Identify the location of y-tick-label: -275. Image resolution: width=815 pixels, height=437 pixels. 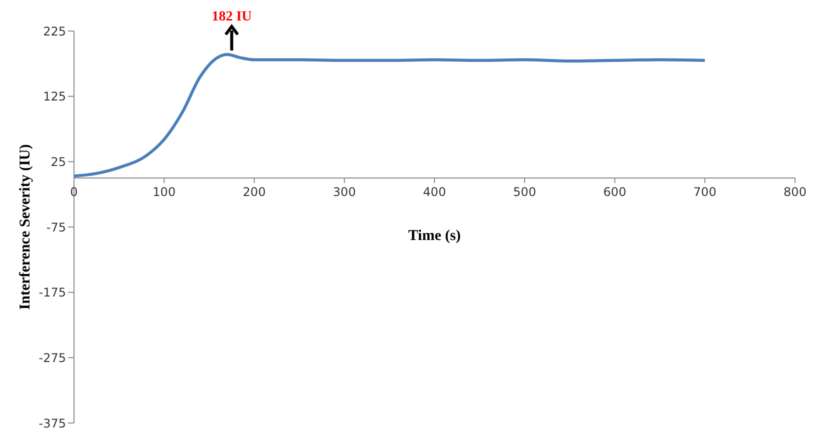
(52, 357).